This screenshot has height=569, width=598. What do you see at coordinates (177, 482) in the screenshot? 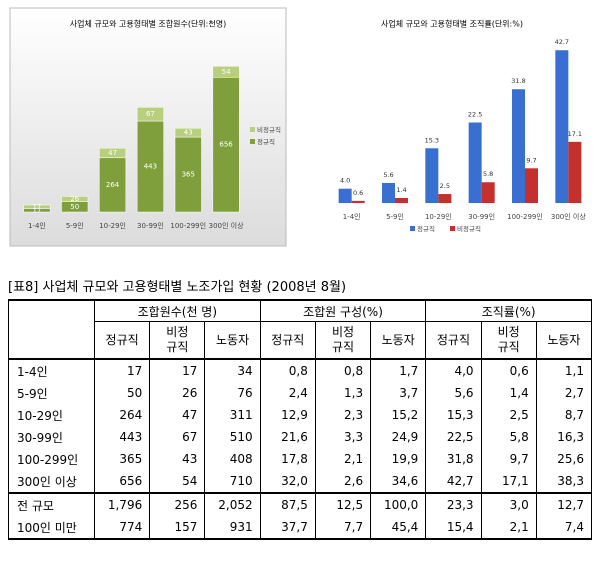
I see `cell: 54` at bounding box center [177, 482].